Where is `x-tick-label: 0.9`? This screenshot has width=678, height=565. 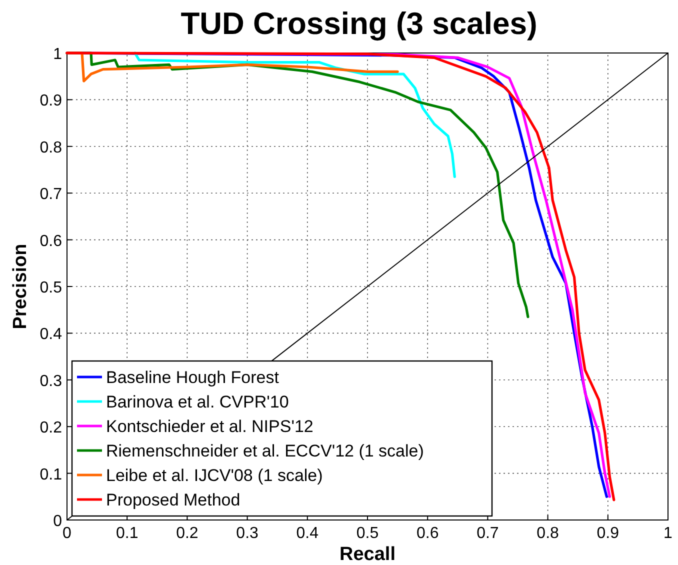 x-tick-label: 0.9 is located at coordinates (608, 533).